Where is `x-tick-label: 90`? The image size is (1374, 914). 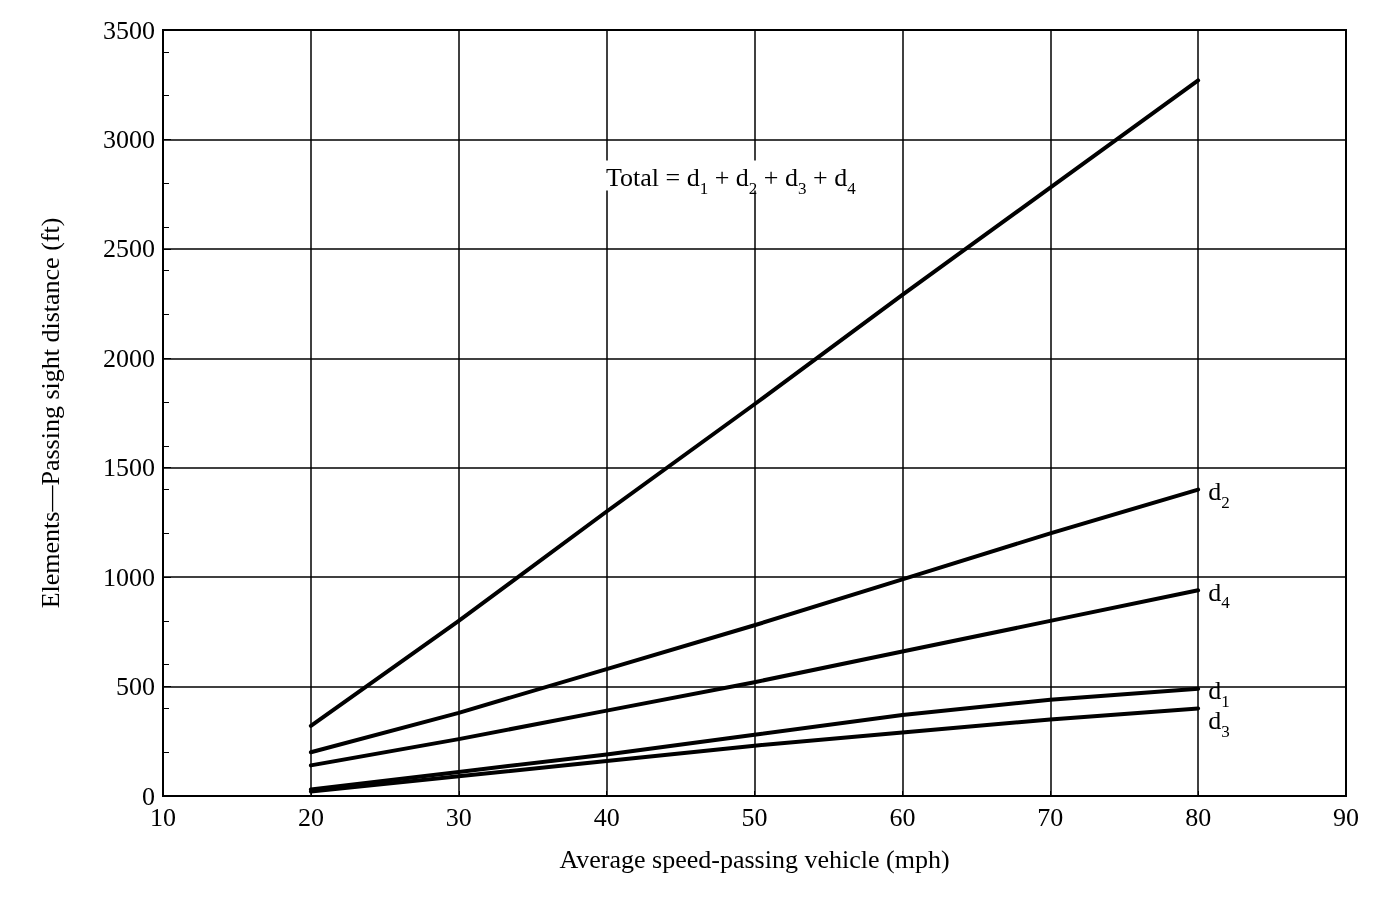 x-tick-label: 90 is located at coordinates (1346, 817).